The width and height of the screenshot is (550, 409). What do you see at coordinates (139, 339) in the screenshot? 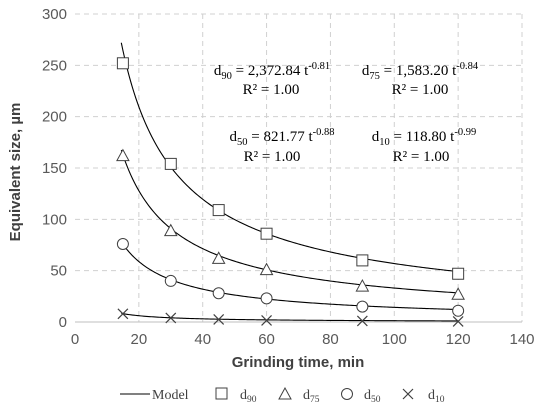
I see `x-tick-label: 20` at bounding box center [139, 339].